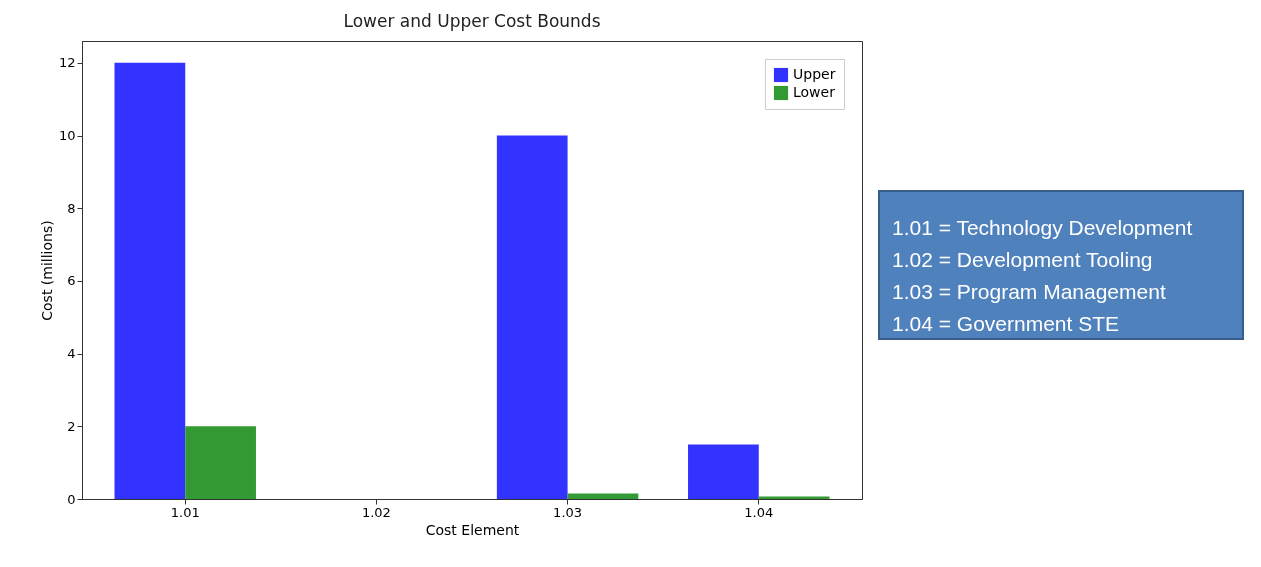  What do you see at coordinates (185, 512) in the screenshot?
I see `x-tick-label: 1.01` at bounding box center [185, 512].